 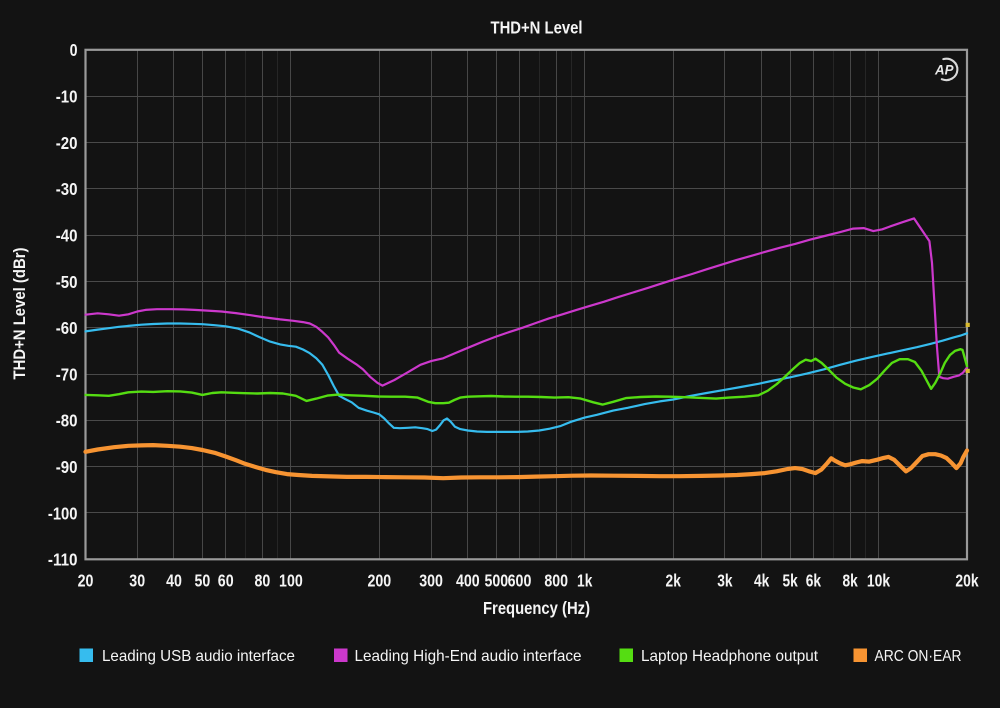 I want to click on svg-text: 500, so click(x=496, y=581).